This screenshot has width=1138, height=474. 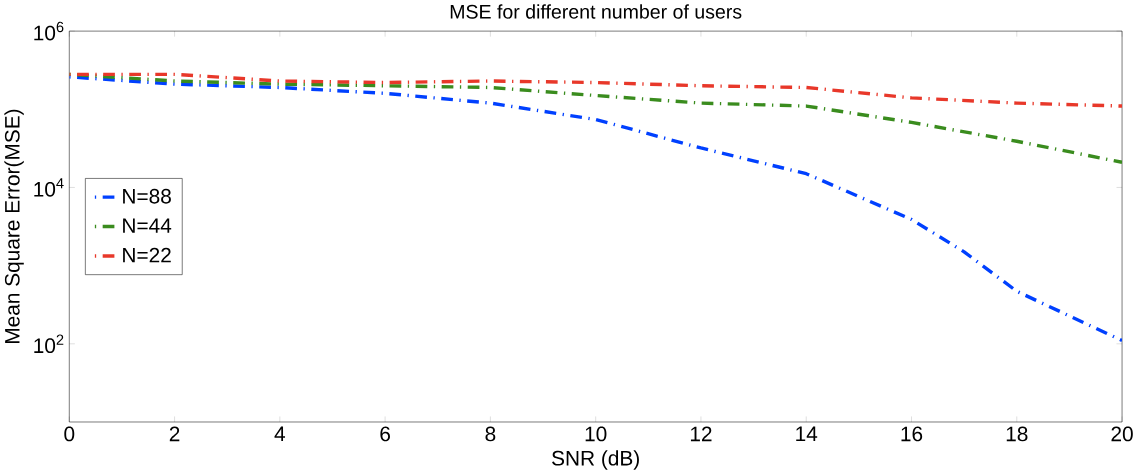 What do you see at coordinates (49, 187) in the screenshot?
I see `y-tick-label: 10$^{4}$` at bounding box center [49, 187].